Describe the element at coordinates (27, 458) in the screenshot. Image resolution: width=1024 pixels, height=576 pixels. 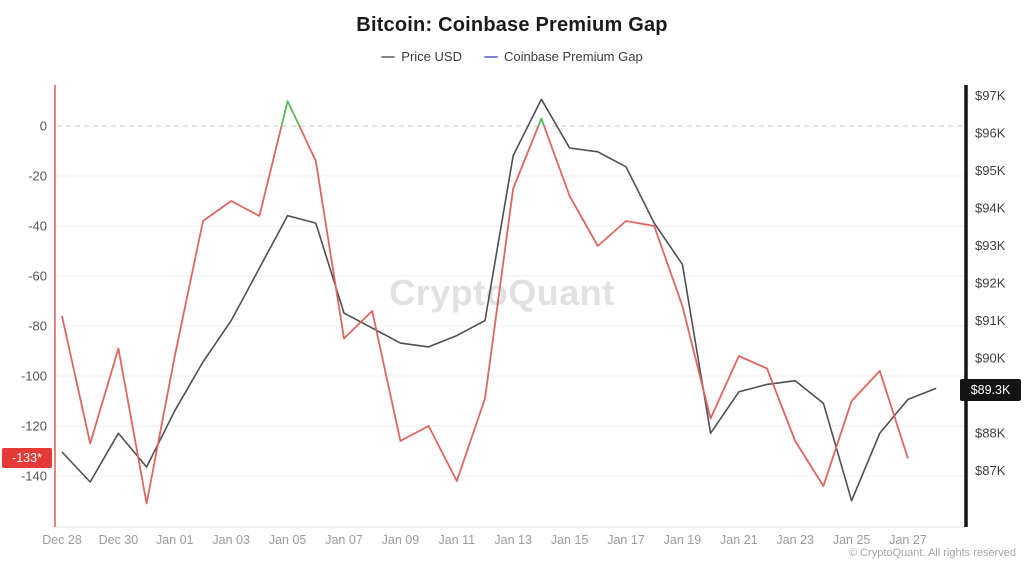
I see `premium-gap-current-value-badge: -133*` at that location.